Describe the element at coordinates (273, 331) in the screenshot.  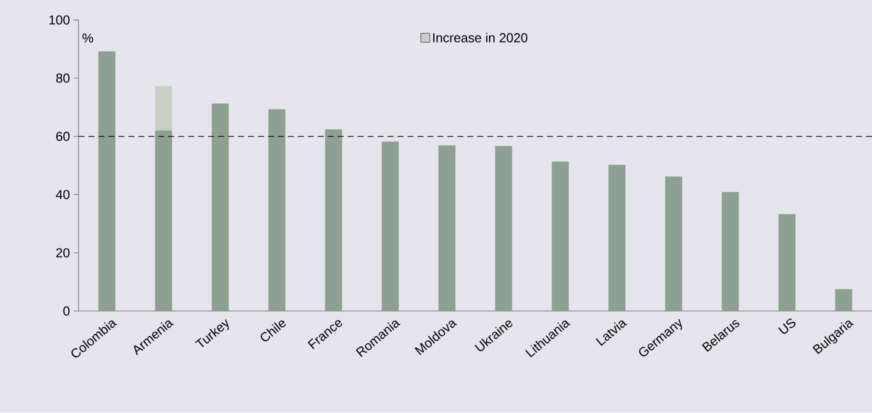
I see `x-tick-label: Chile` at that location.